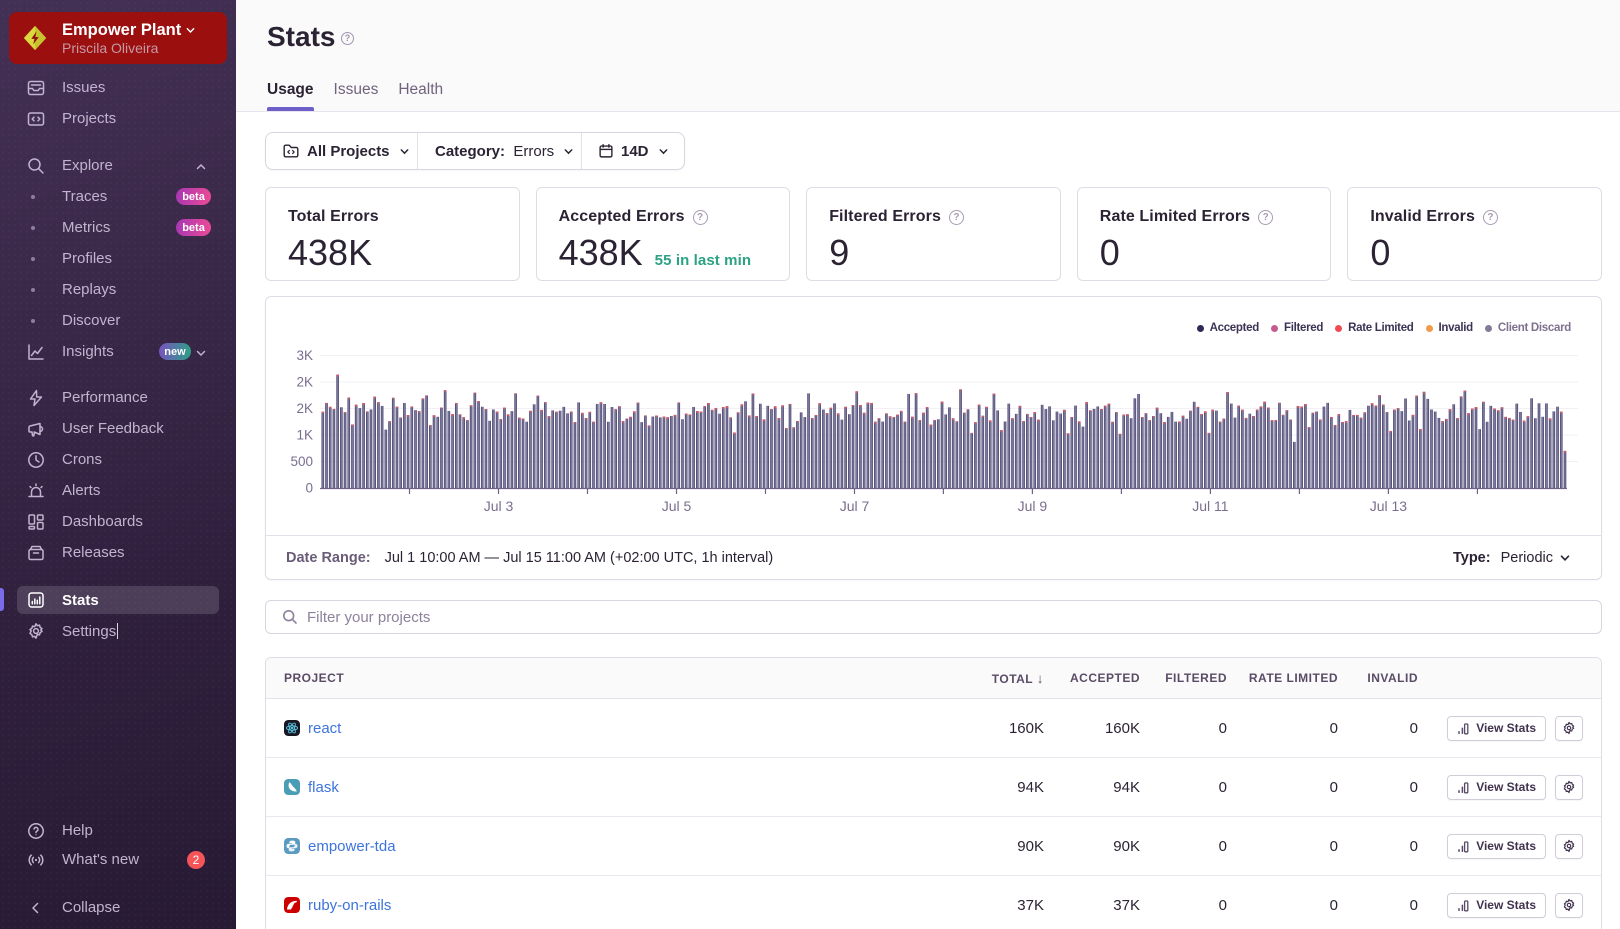 The width and height of the screenshot is (1620, 929). I want to click on svg-text: 500, so click(301, 461).